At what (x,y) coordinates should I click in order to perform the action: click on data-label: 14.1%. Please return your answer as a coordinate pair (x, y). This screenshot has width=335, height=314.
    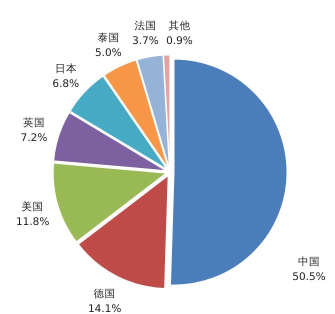
    Looking at the image, I should click on (105, 308).